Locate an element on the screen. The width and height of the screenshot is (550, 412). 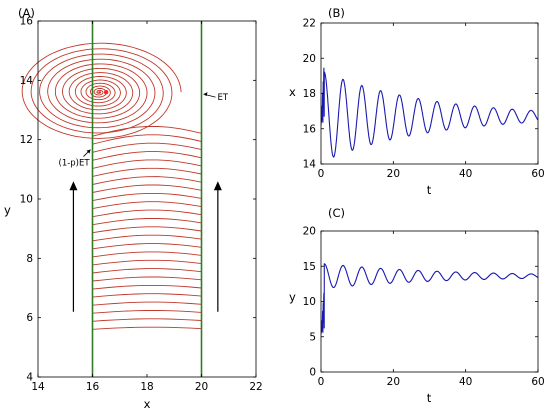
et-pointer-head is located at coordinates (205, 94).